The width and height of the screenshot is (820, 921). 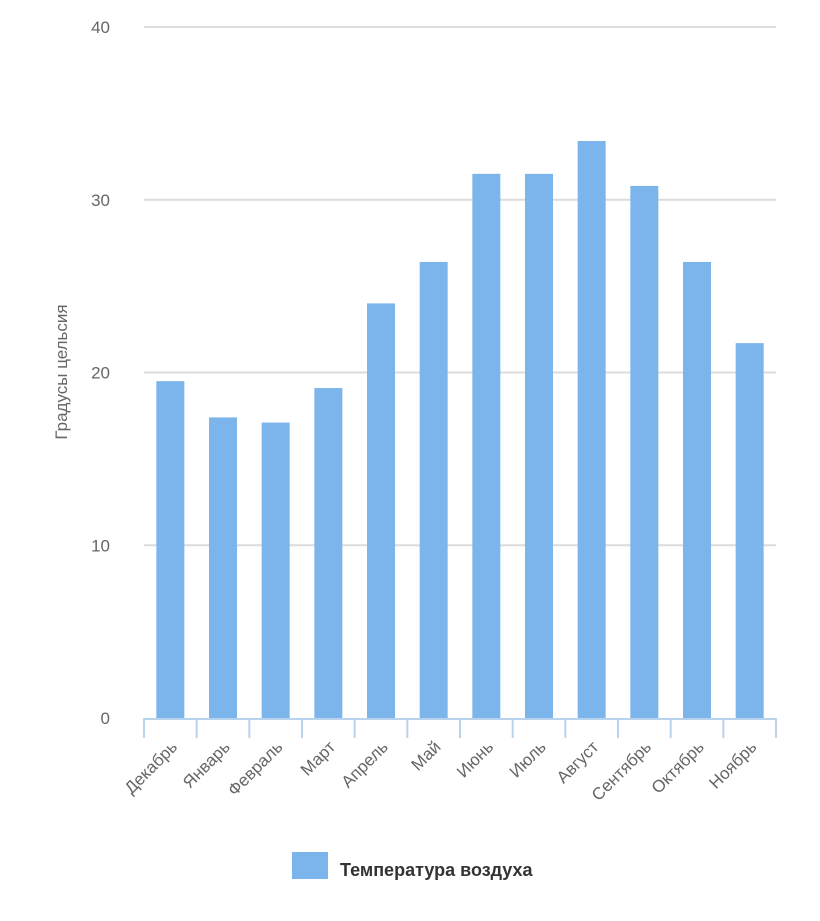 What do you see at coordinates (426, 755) in the screenshot?
I see `x-tick-label: Май` at bounding box center [426, 755].